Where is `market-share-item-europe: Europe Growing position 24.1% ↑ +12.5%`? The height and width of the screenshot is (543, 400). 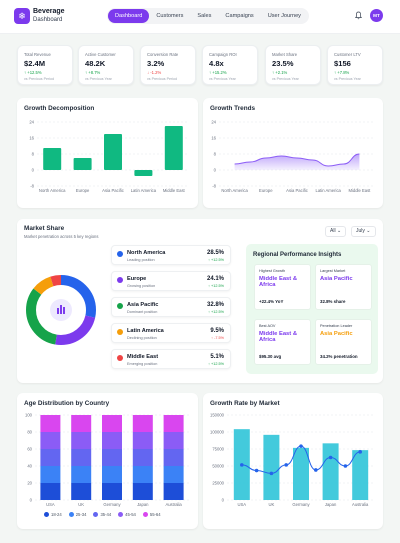
market-share-item-europe: Europe Growing position 24.1% ↑ +12.5% is located at coordinates (171, 281).